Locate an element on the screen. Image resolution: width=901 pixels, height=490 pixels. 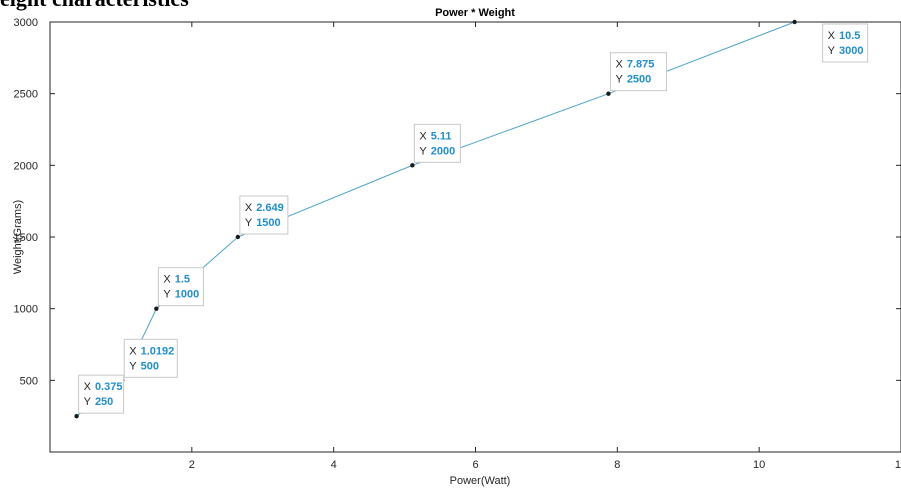
datatip: X 1.0192 Y 500 is located at coordinates (150, 358).